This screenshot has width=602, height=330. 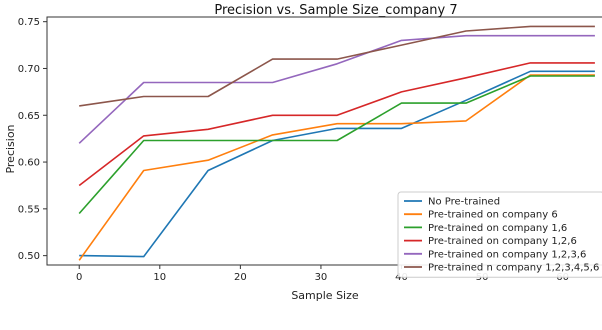 I want to click on x-tick-label: 20, so click(x=240, y=277).